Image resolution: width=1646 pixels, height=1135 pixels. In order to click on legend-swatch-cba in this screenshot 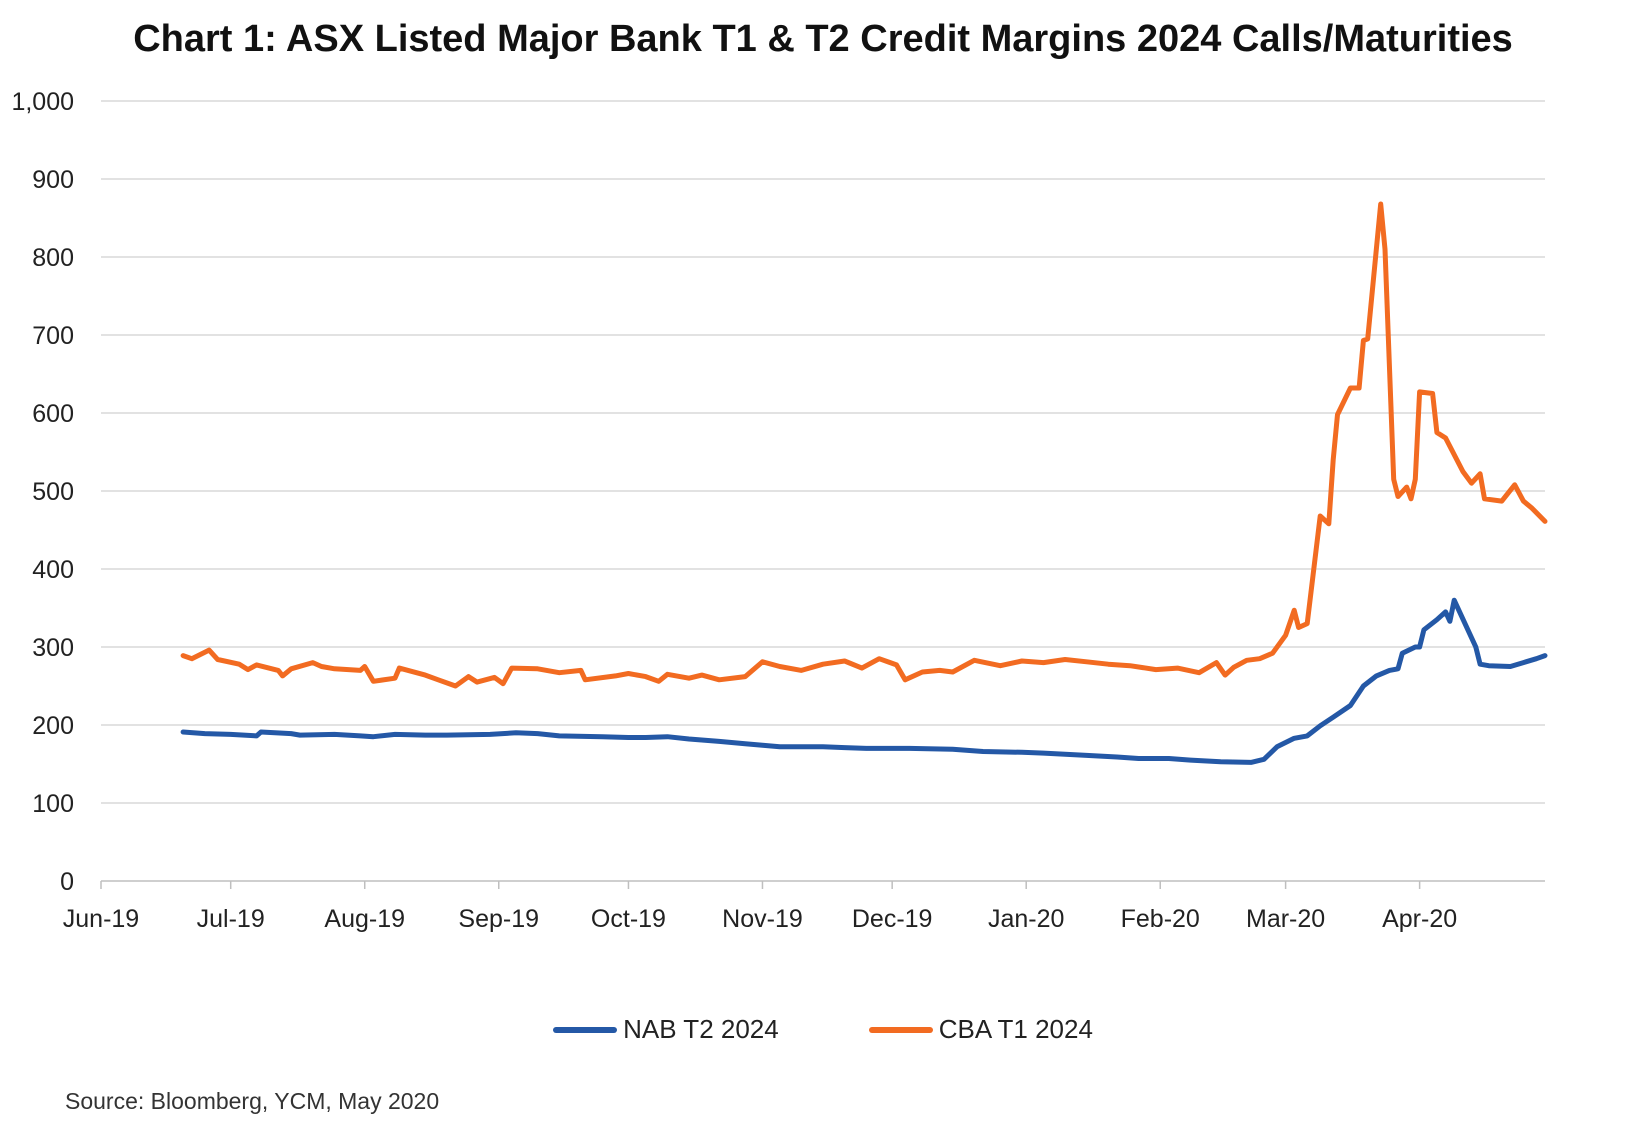, I will do `click(900, 1029)`.